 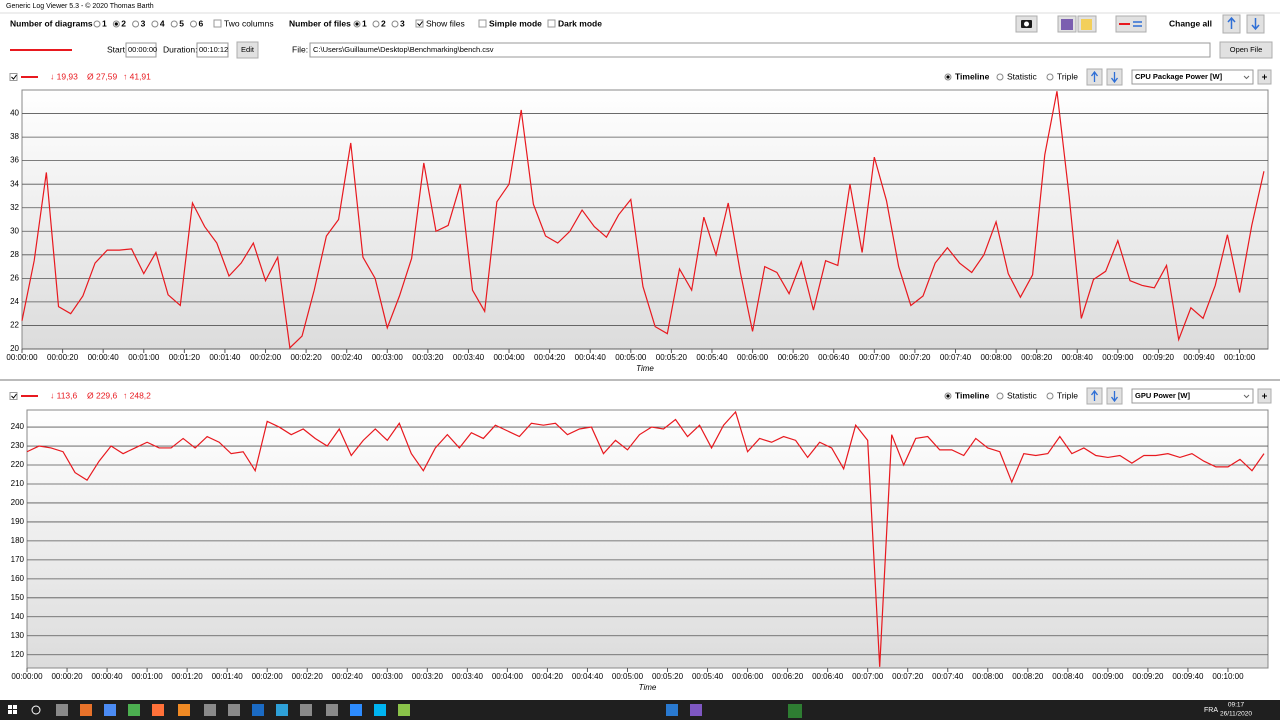 I want to click on x-tick-label: 00:03:20, so click(x=428, y=357).